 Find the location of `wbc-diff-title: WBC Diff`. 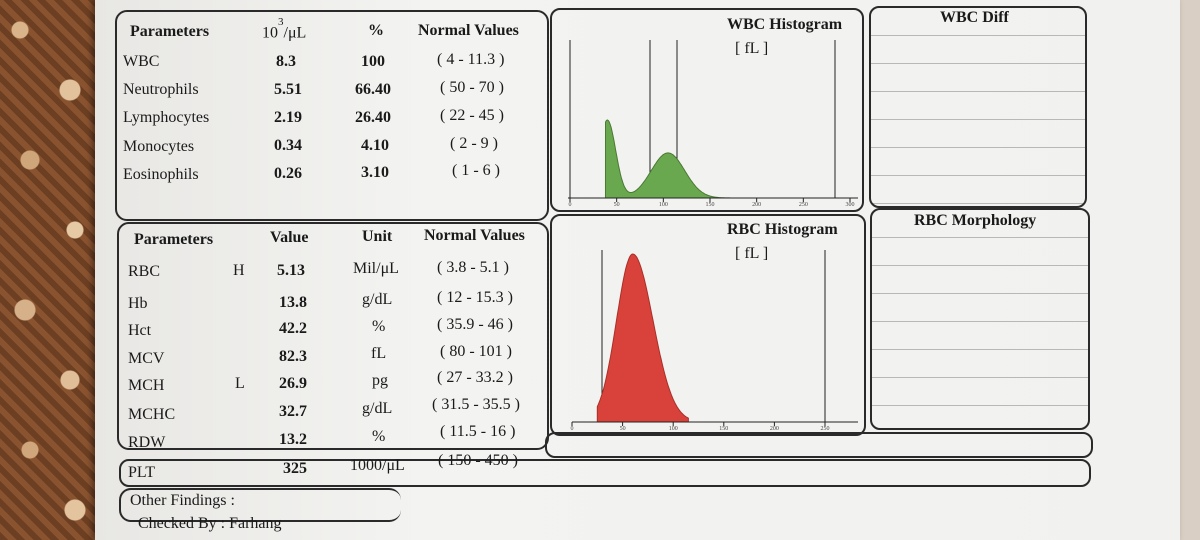

wbc-diff-title: WBC Diff is located at coordinates (974, 17).